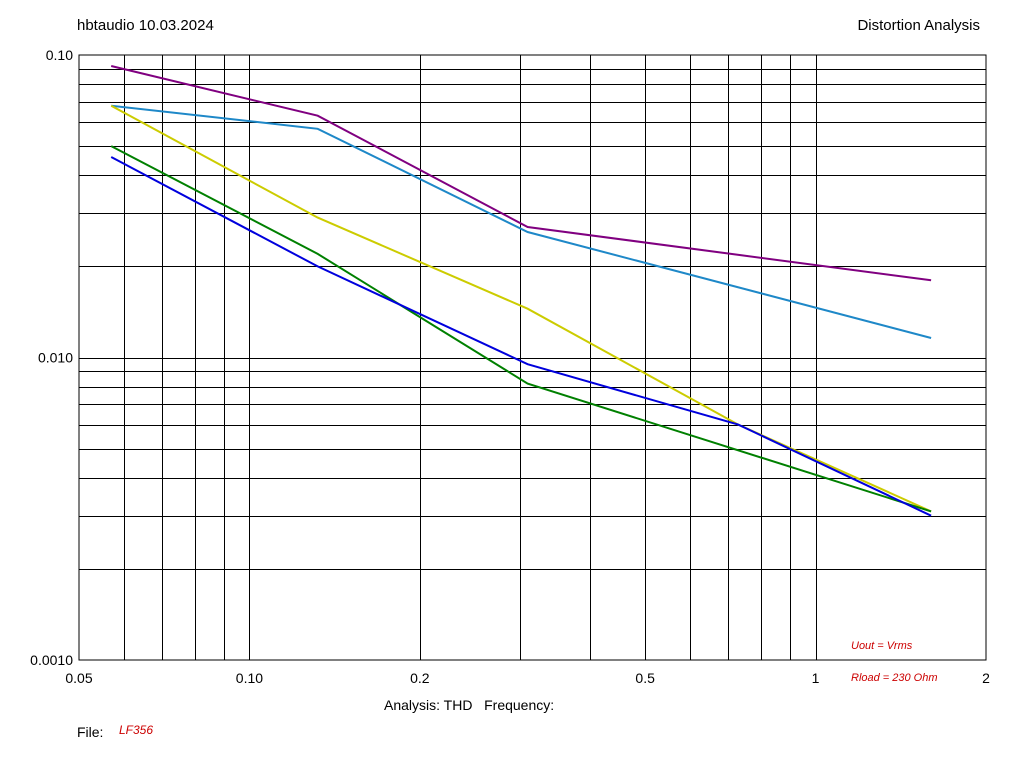  What do you see at coordinates (136, 730) in the screenshot?
I see `file-value: LF356` at bounding box center [136, 730].